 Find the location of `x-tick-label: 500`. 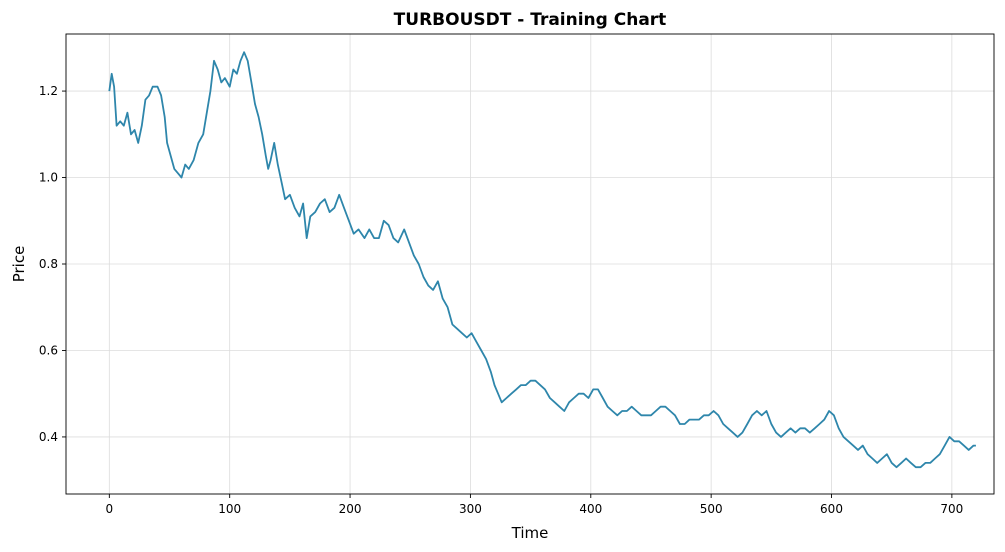

x-tick-label: 500 is located at coordinates (711, 509).